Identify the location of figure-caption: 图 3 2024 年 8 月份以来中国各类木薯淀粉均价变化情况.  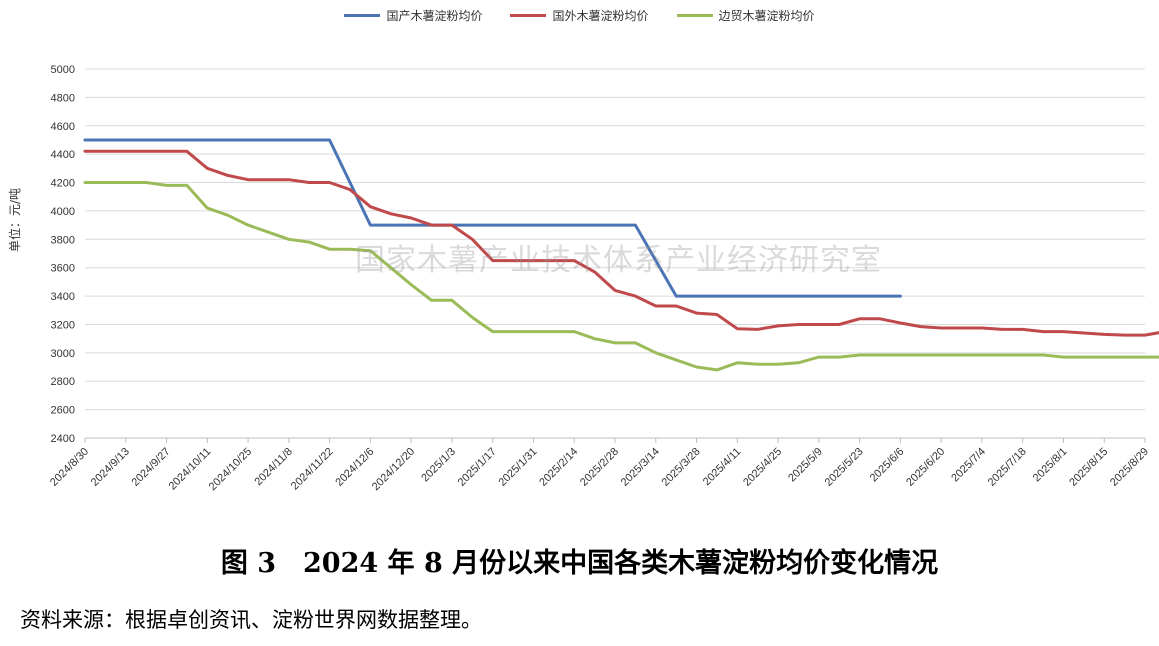
(579, 563).